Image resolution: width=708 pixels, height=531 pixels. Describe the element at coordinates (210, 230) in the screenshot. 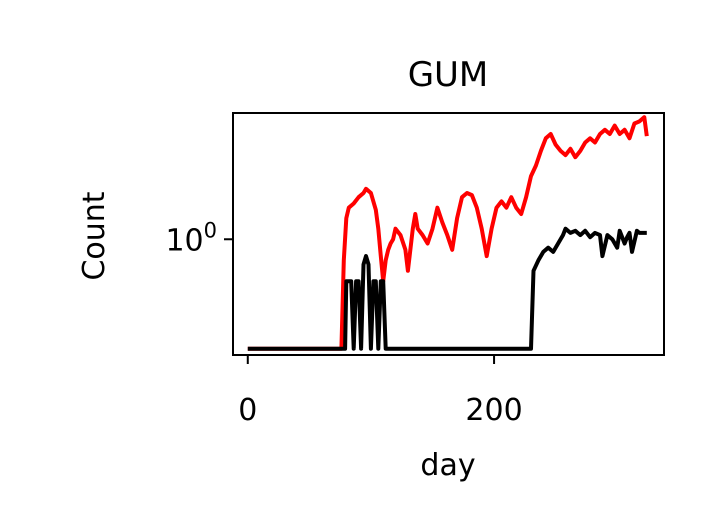

I see `y-tick-exponent: 0` at that location.